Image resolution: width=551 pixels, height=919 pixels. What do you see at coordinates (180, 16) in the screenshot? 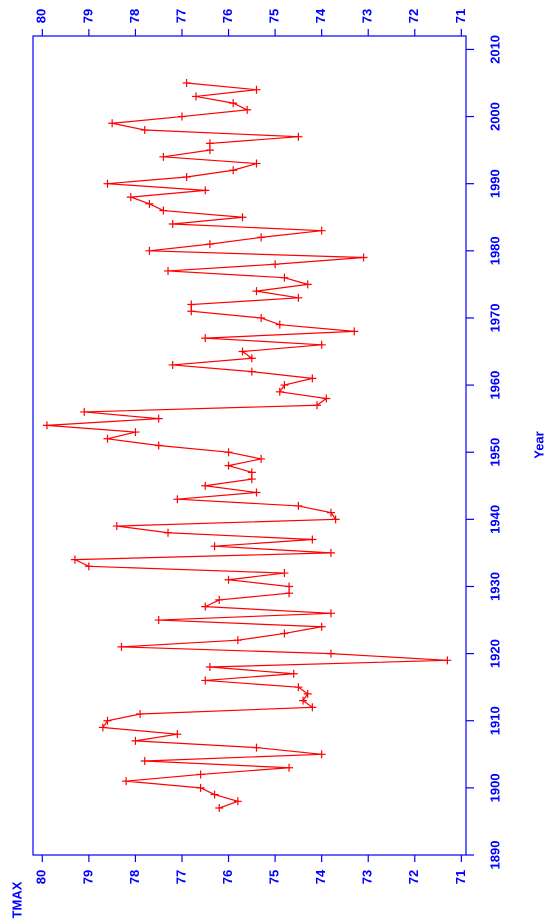
I see `y-tick-label: 77` at bounding box center [180, 16].